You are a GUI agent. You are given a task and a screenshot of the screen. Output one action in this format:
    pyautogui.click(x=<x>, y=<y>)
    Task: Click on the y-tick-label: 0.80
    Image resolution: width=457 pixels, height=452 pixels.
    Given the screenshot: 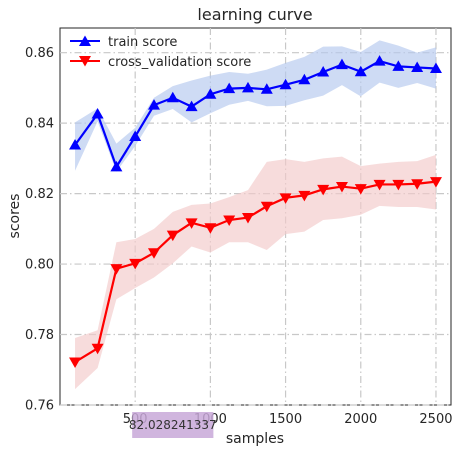 What is the action you would take?
    pyautogui.click(x=39, y=265)
    